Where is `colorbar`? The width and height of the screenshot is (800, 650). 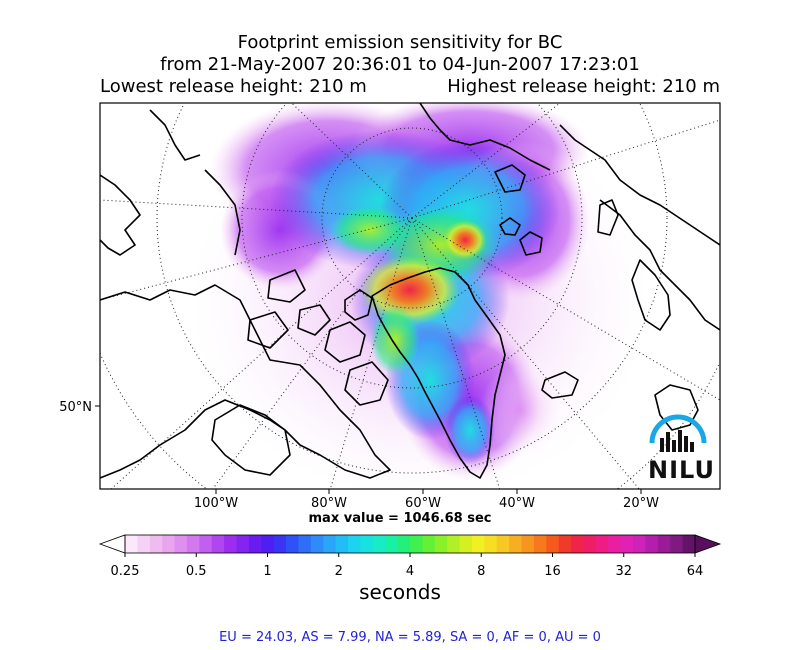 colorbar is located at coordinates (410, 544).